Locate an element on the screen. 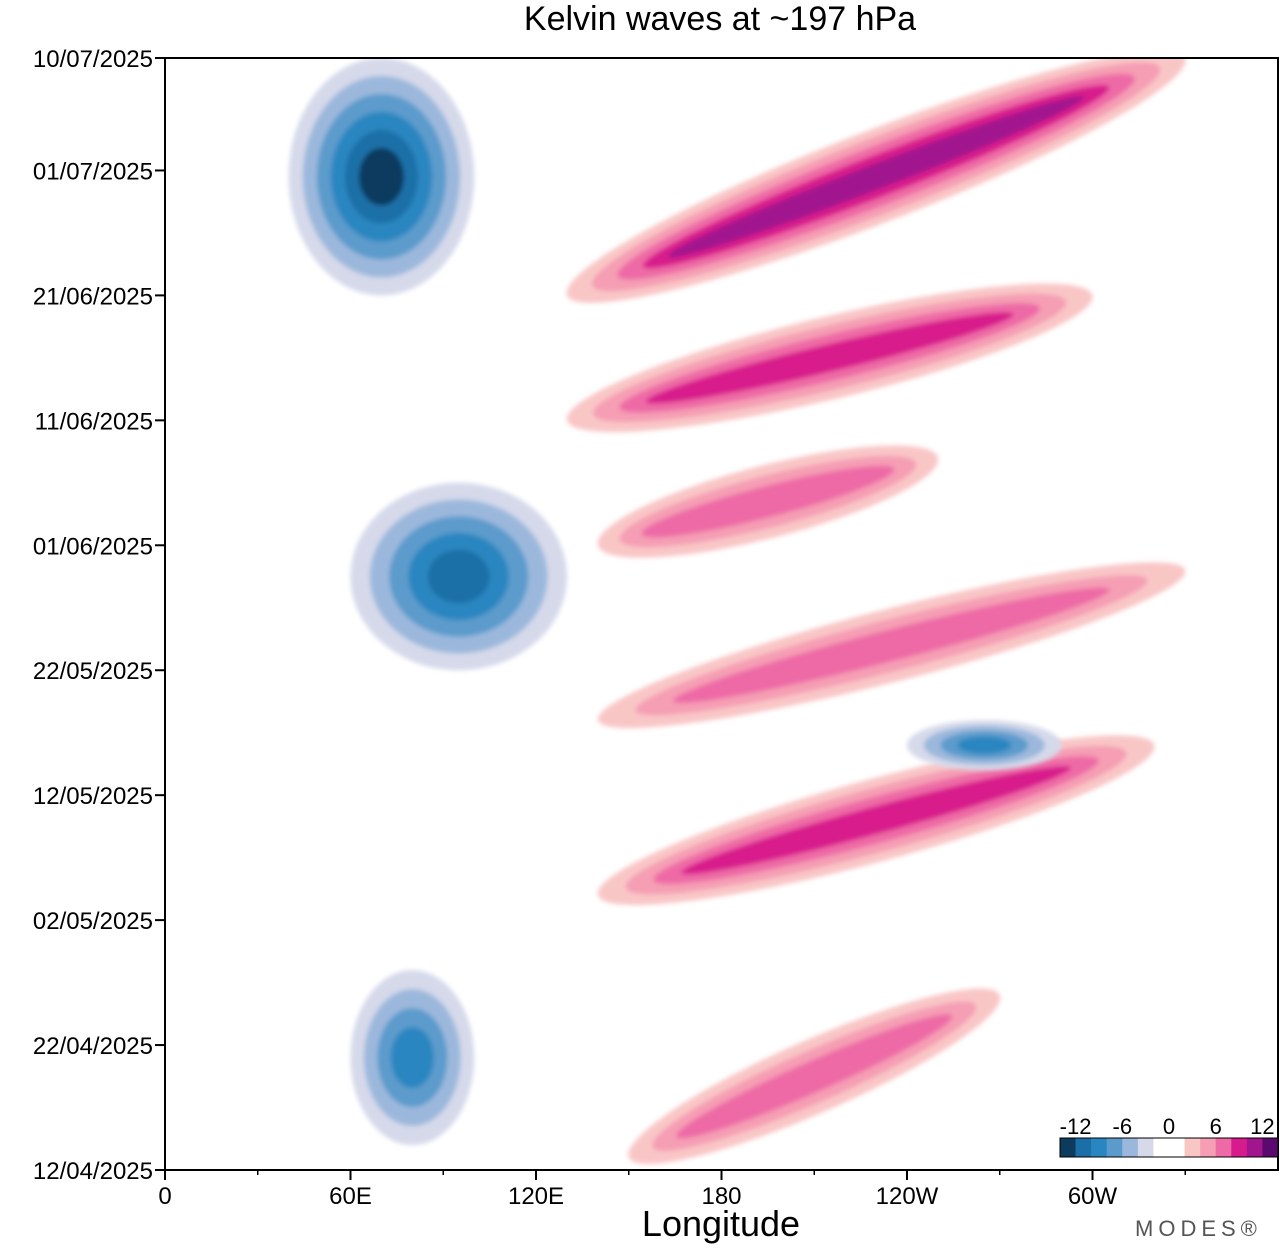 The image size is (1280, 1249). x-axis-title: Longitude is located at coordinates (721, 1223).